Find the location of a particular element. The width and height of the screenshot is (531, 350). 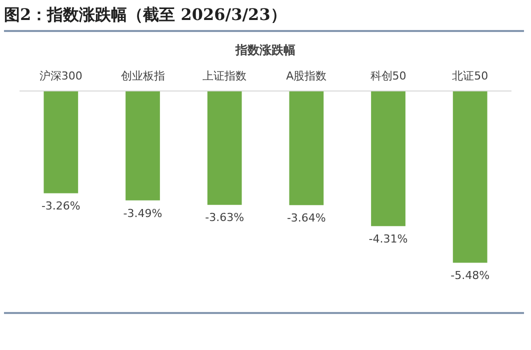

data-label: -3.49% is located at coordinates (142, 213).